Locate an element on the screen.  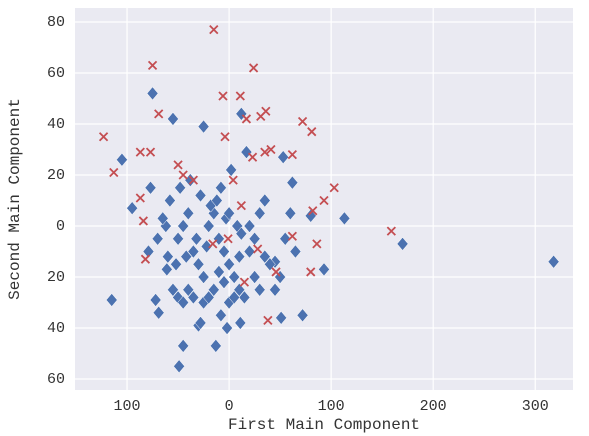
x-tick-label: 200 is located at coordinates (433, 406).